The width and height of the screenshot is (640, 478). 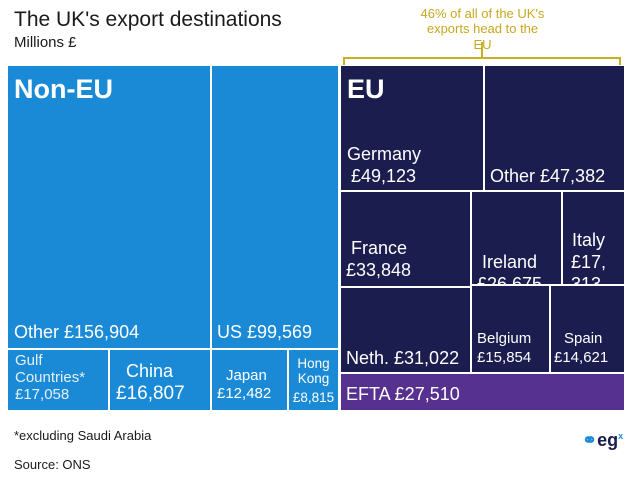 I want to click on group-label-non-eu: Non-EU, so click(x=63, y=89).